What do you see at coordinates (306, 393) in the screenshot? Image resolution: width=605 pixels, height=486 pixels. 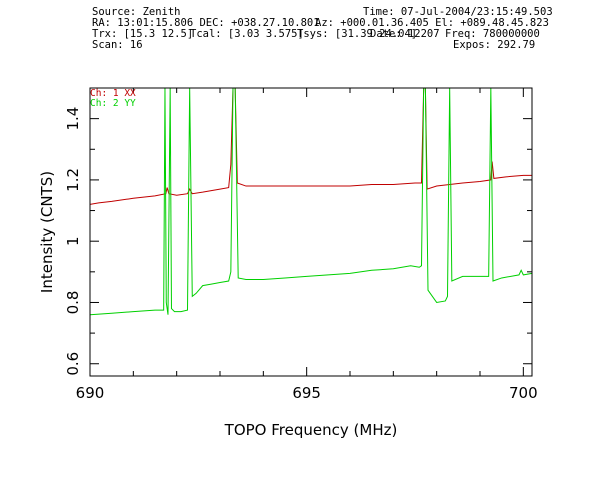 I see `x-tick-label: 695` at bounding box center [306, 393].